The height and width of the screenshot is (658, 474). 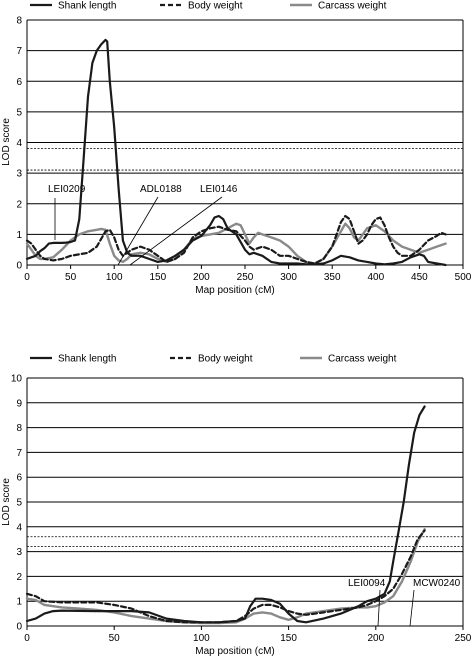 I want to click on marker-annotation: MCW0240, so click(x=437, y=583).